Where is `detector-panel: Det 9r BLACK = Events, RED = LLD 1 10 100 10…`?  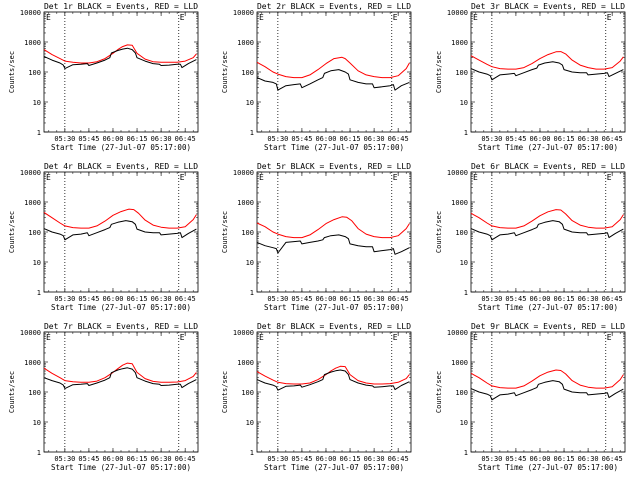 detector-panel: Det 9r BLACK = Events, RED = LLD 1 10 100 10… is located at coordinates (533, 400).